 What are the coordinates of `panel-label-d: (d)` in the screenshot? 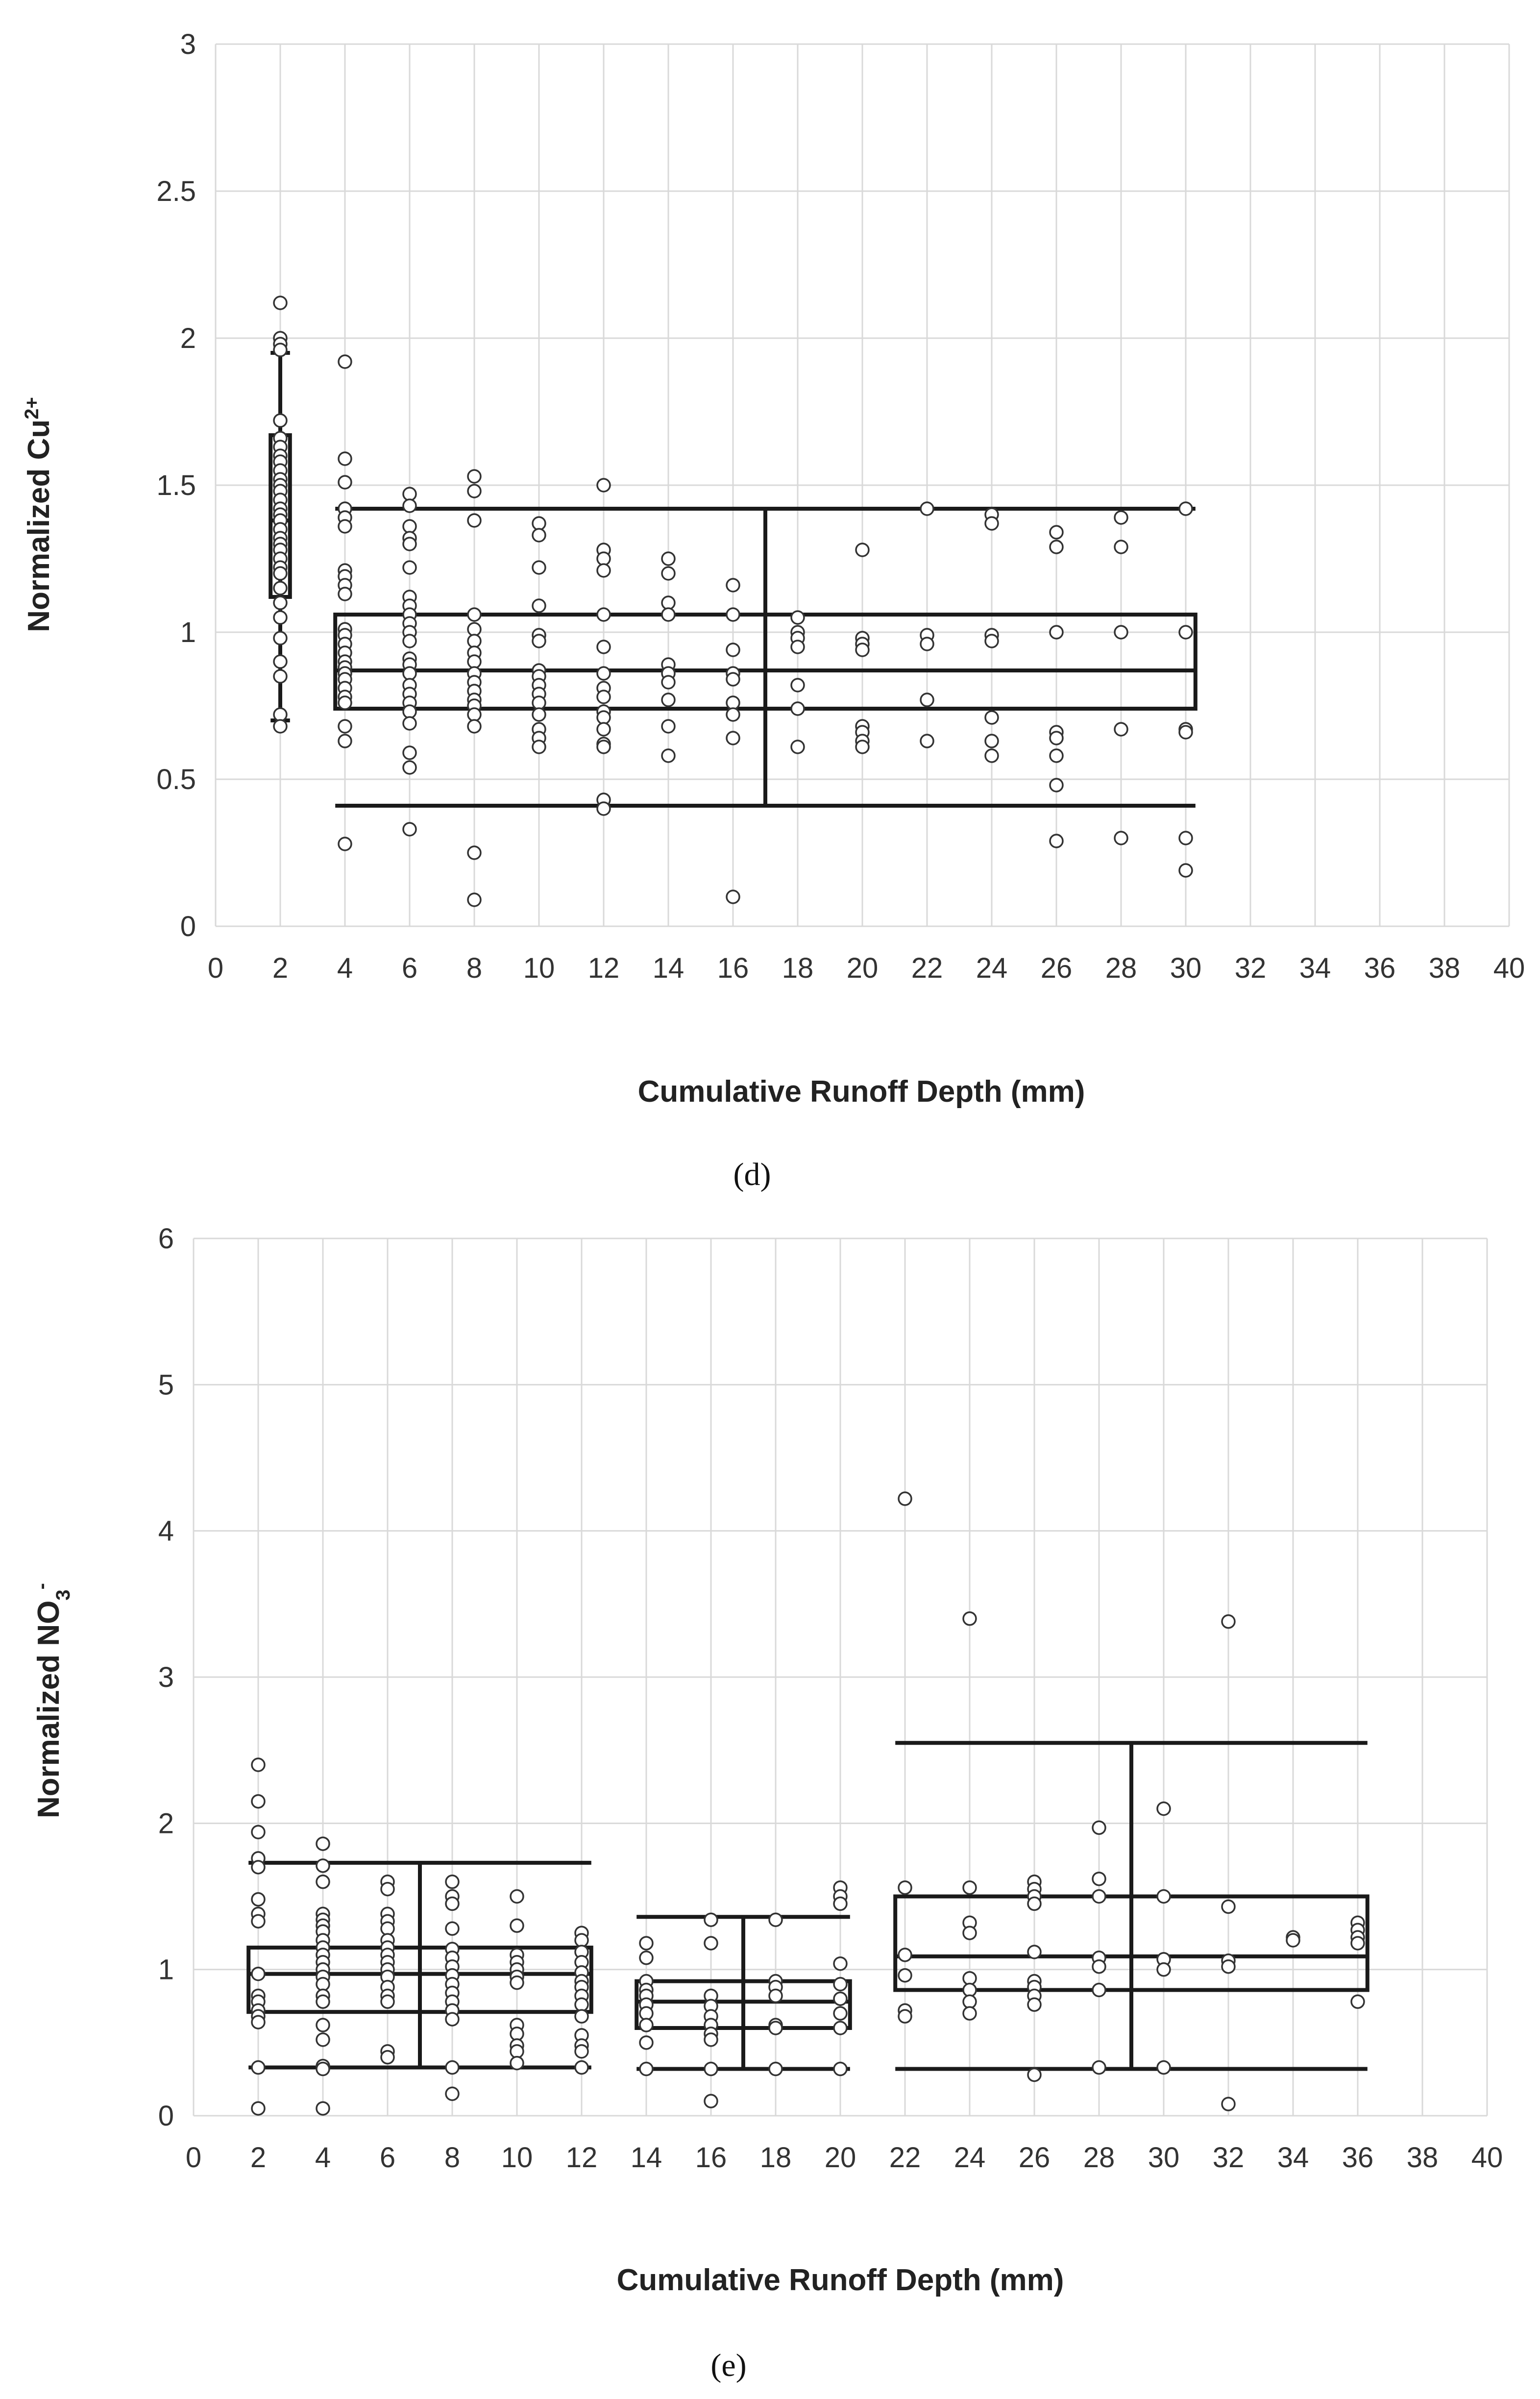 It's located at (752, 1174).